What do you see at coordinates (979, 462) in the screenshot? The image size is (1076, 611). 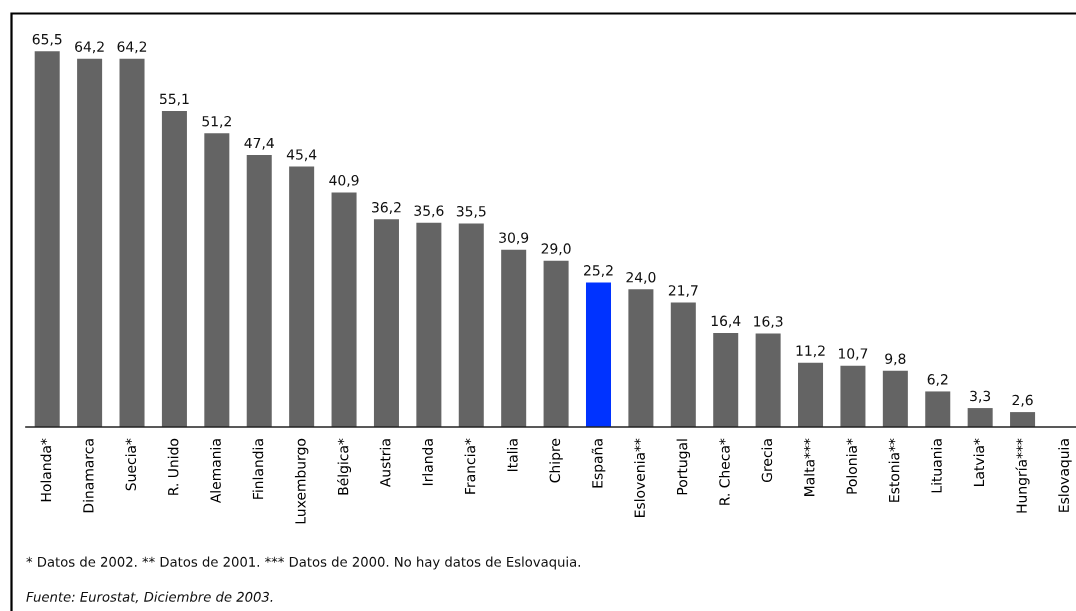 I see `x-tick-label: Latvia*` at bounding box center [979, 462].